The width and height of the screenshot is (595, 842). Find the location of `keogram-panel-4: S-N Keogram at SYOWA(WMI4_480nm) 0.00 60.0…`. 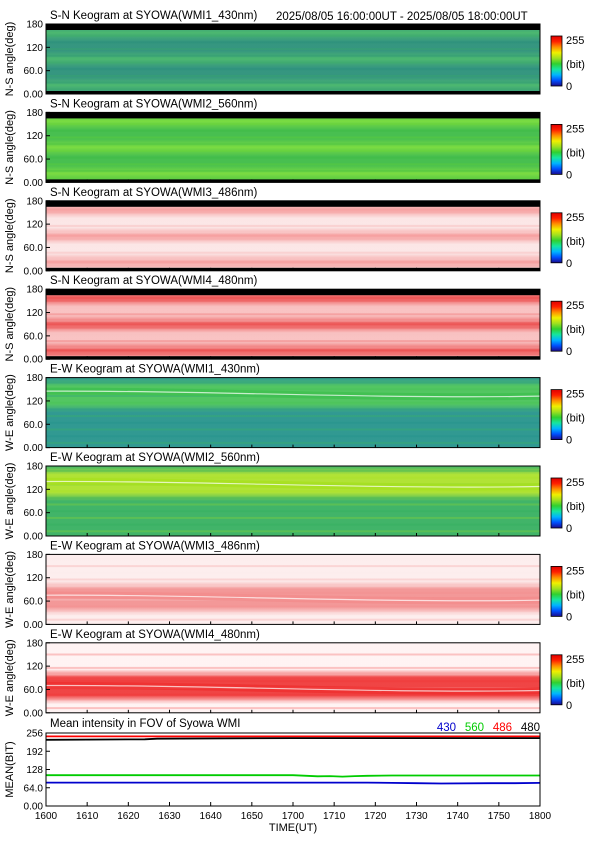

keogram-panel-4: S-N Keogram at SYOWA(WMI4_480nm) 0.00 60.0… is located at coordinates (294, 320).